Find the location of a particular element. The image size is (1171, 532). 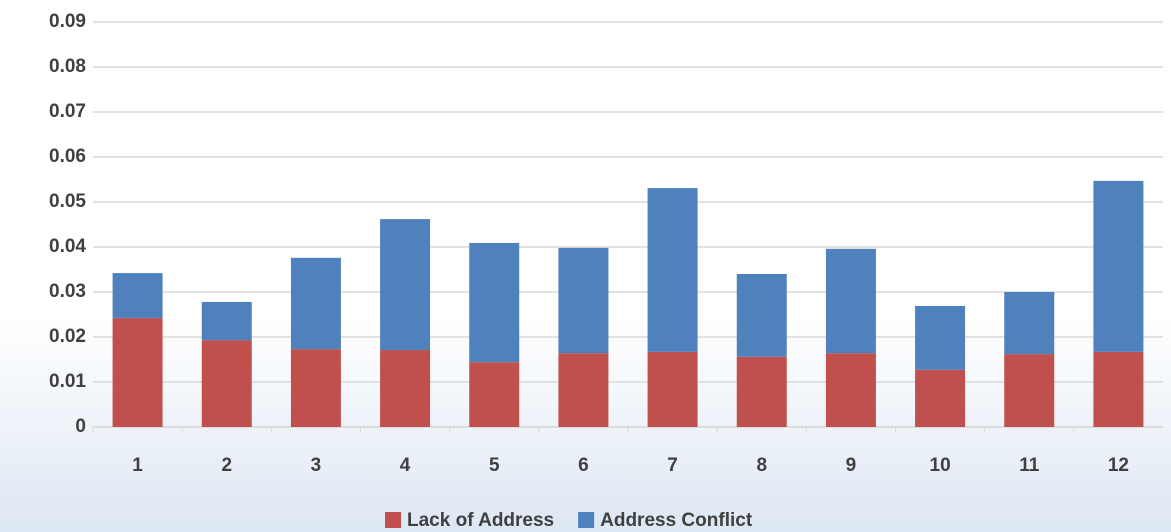

x-tick-label: 6 is located at coordinates (583, 465).